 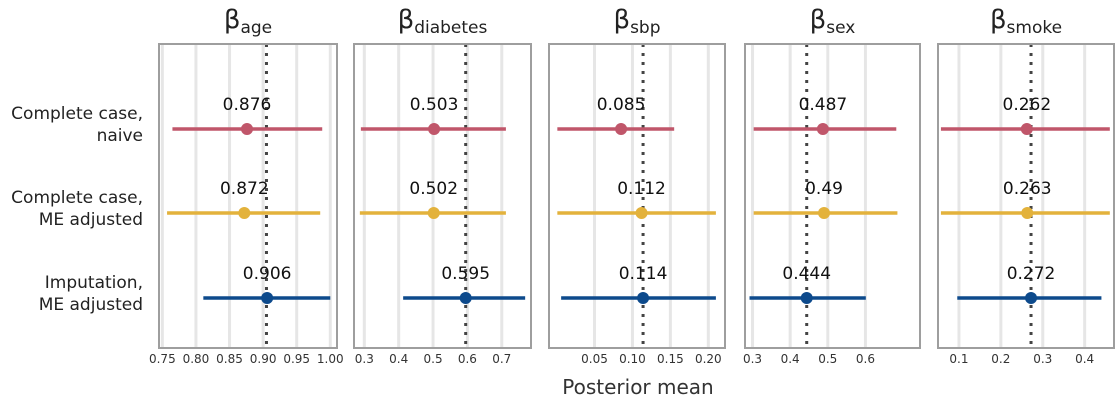 I want to click on tick-label: 0.90, so click(x=263, y=359).